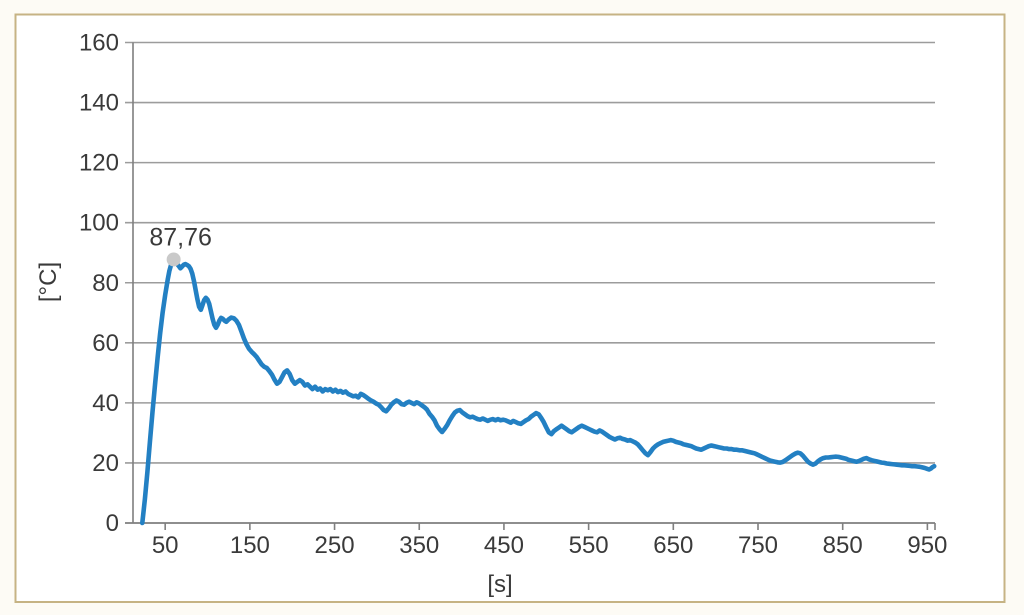 The width and height of the screenshot is (1024, 615). Describe the element at coordinates (173, 259) in the screenshot. I see `peak-marker` at that location.